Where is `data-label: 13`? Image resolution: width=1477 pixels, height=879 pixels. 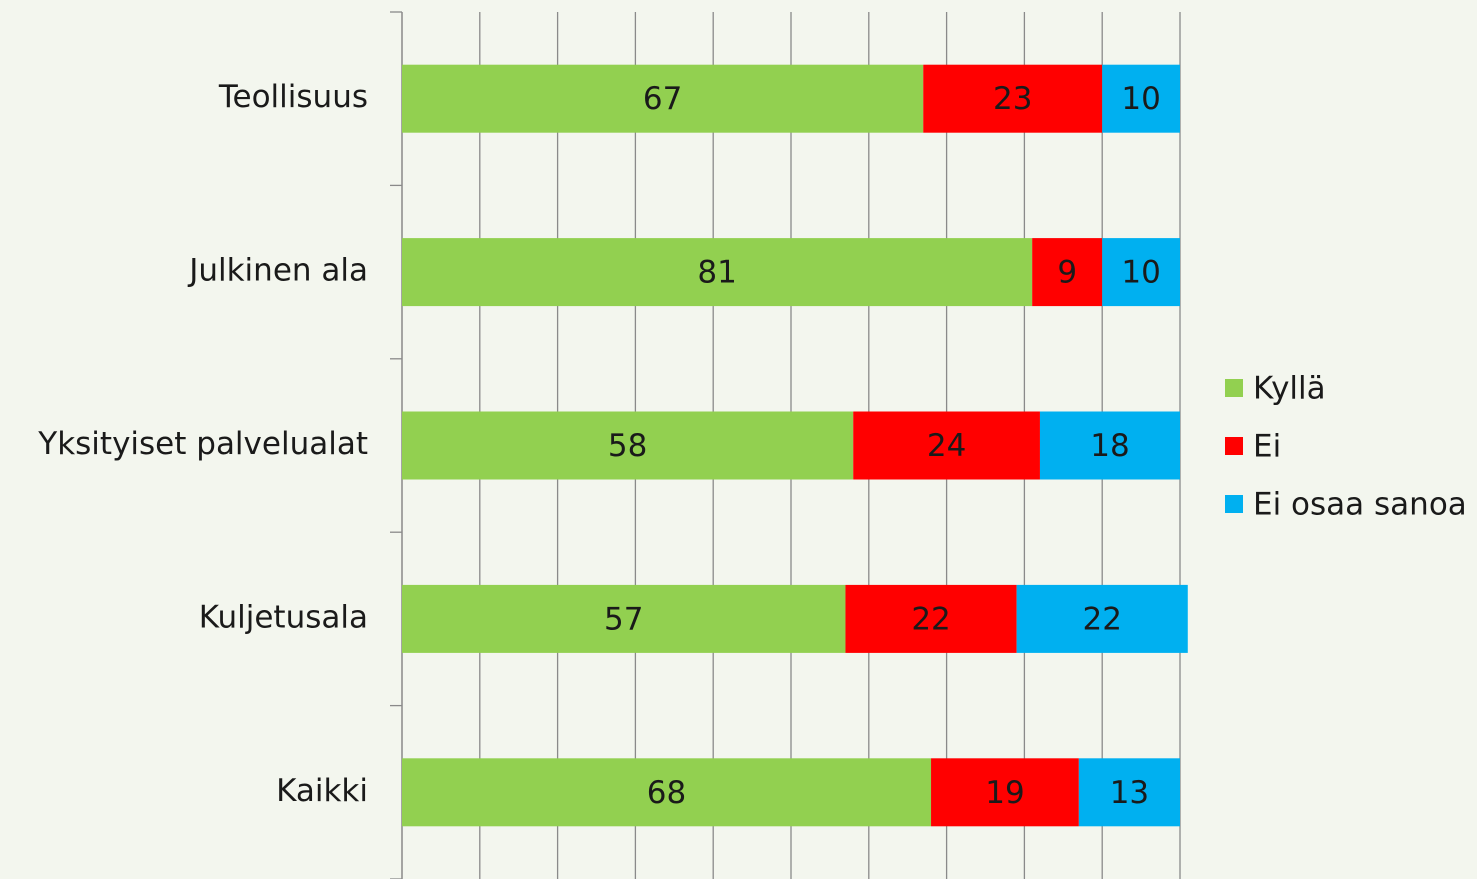
data-label: 13 is located at coordinates (1129, 793).